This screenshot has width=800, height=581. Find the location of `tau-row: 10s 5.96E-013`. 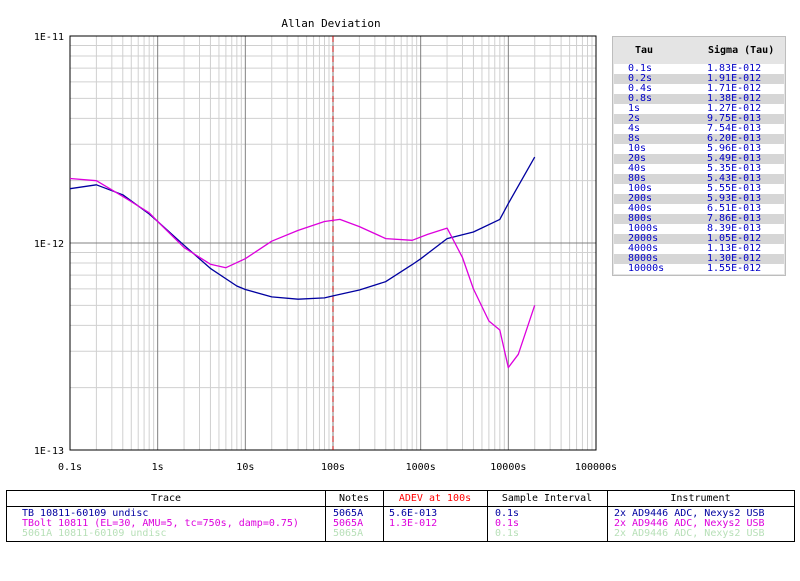

tau-row: 10s 5.96E-013 is located at coordinates (699, 149).